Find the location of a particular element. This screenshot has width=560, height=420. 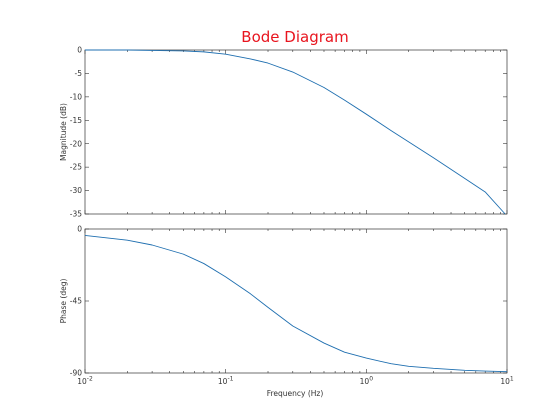

x-tick-label: 10⁻² is located at coordinates (85, 381).